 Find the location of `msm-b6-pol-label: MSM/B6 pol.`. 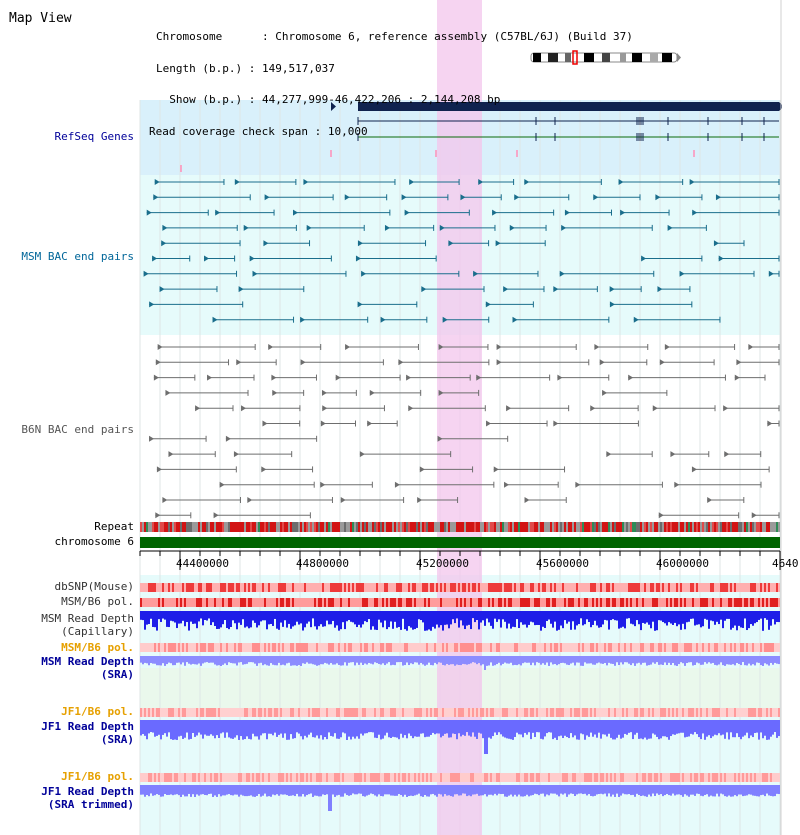

msm-b6-pol-label: MSM/B6 pol. is located at coordinates (97, 601).